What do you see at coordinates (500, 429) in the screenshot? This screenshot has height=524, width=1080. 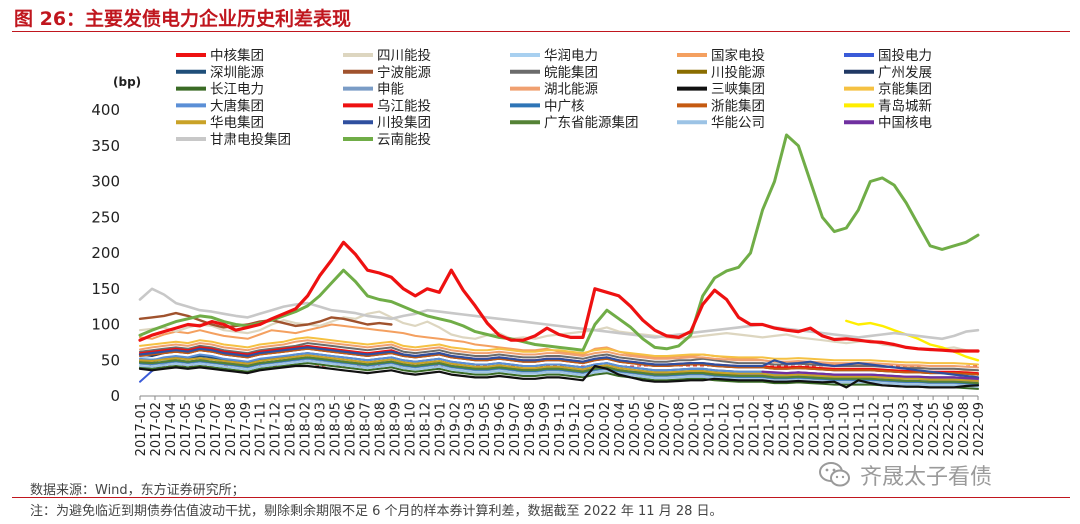 I see `x-tick-label: 2019-06` at bounding box center [500, 429].